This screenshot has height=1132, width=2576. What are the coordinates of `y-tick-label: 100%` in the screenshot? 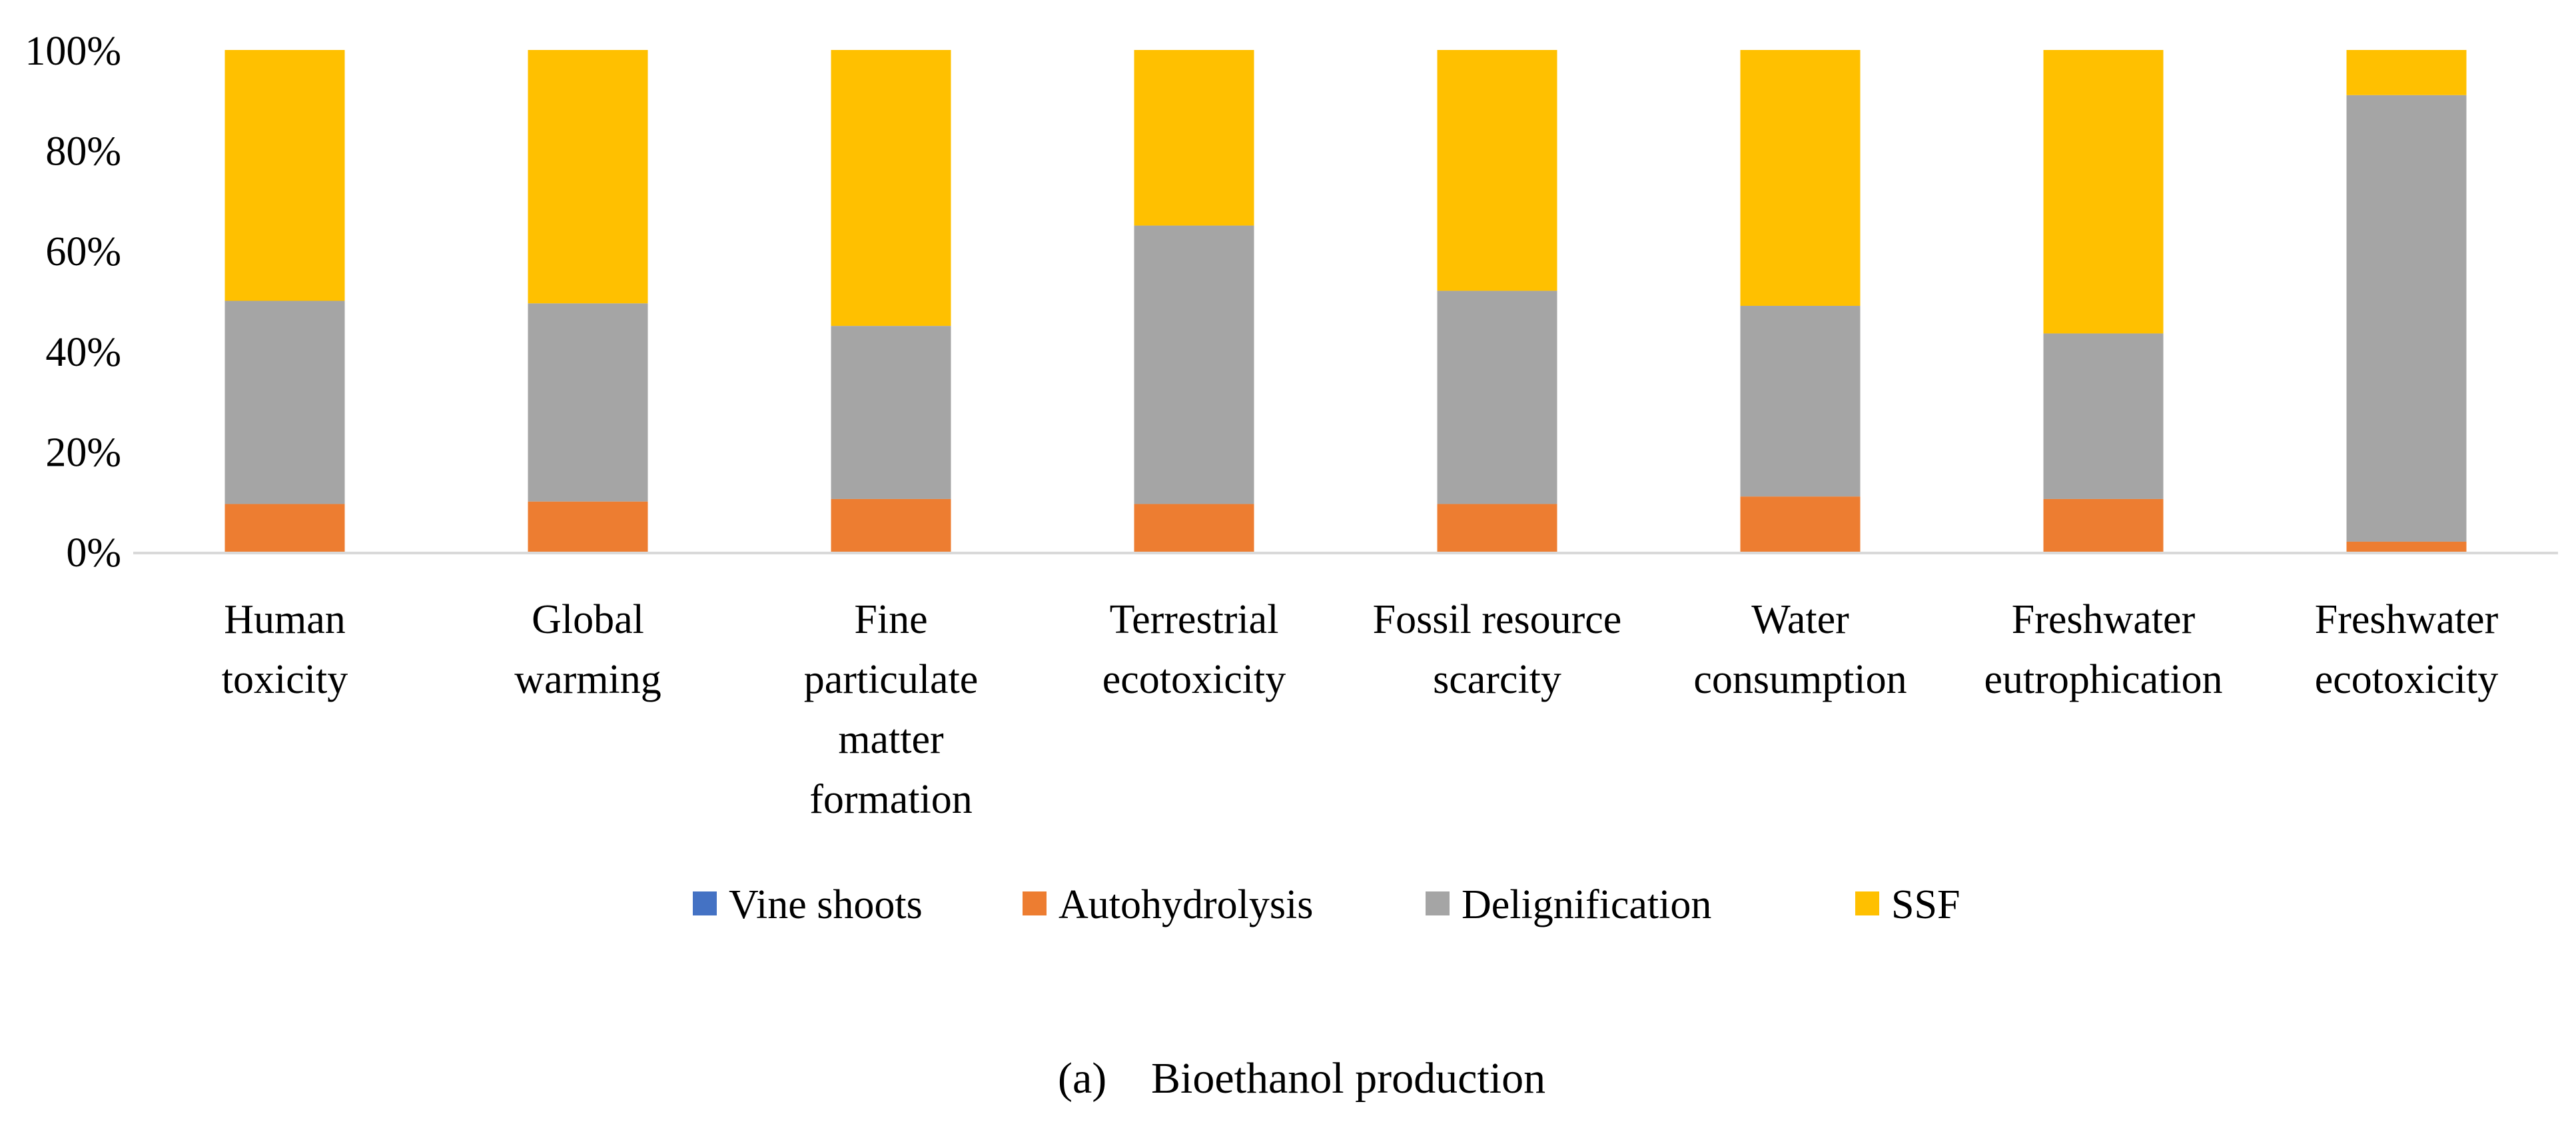 It's located at (73, 51).